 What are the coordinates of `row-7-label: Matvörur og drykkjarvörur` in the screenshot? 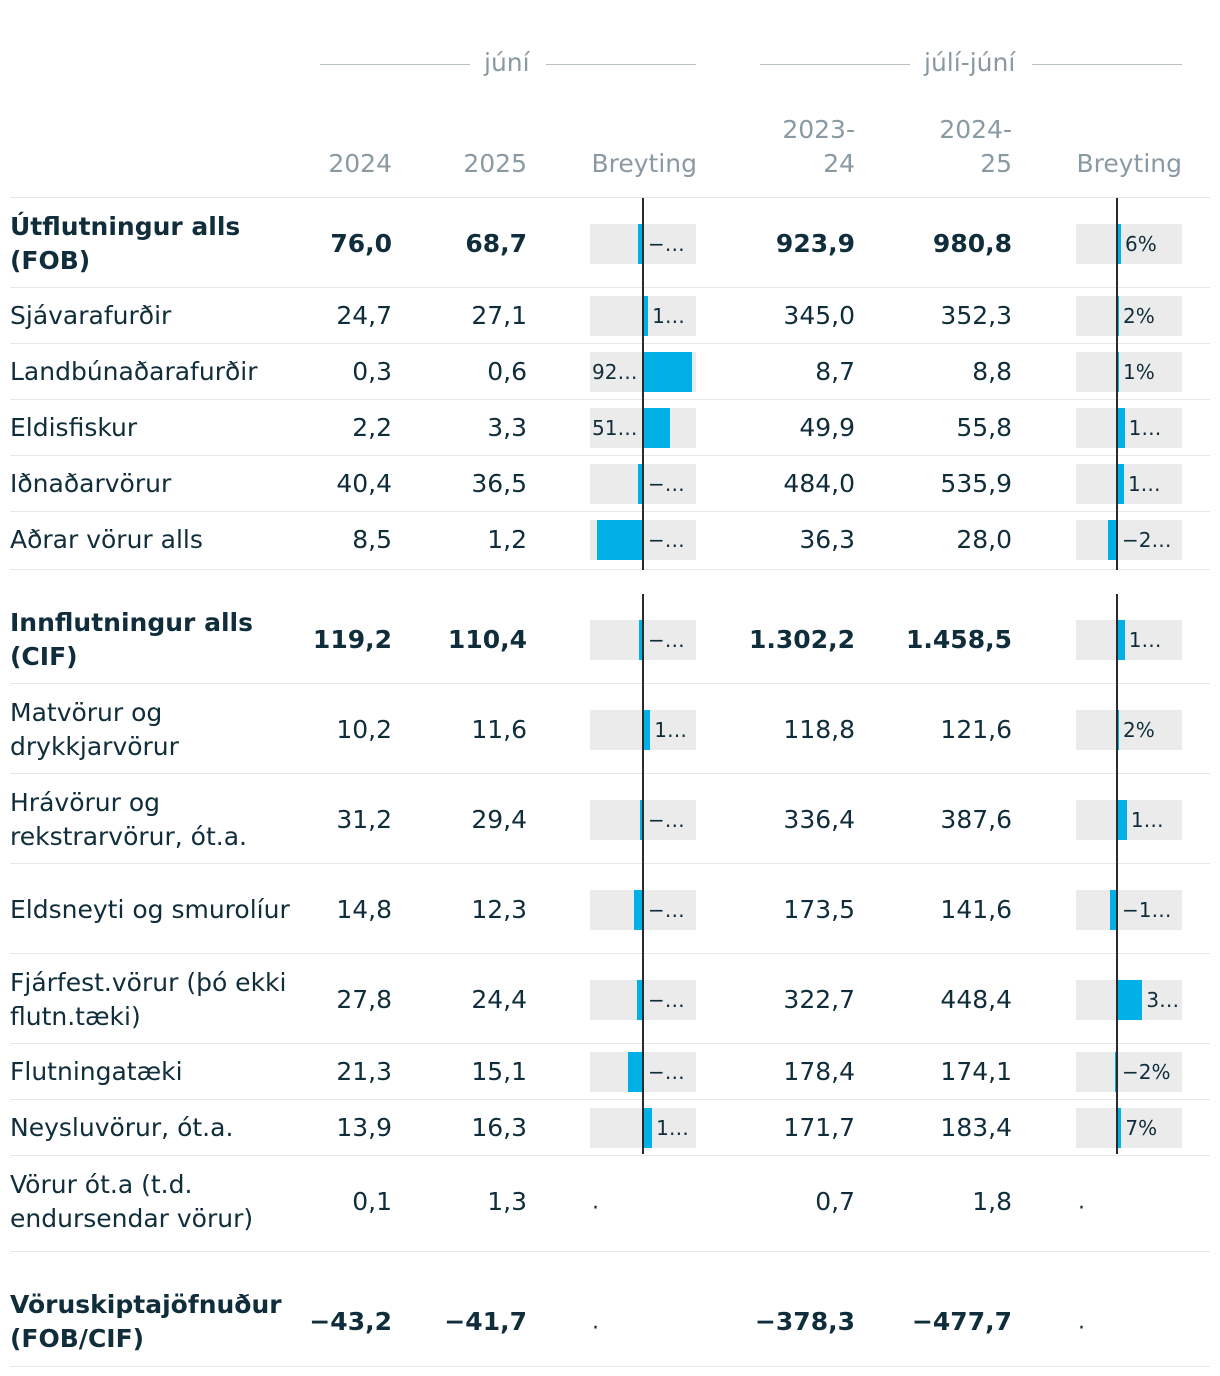 It's located at (94, 729).